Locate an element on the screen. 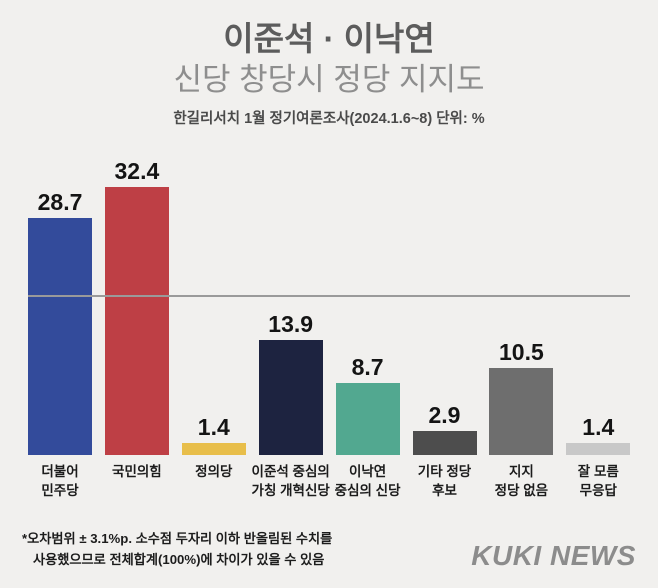  x-axis-label-line-2: 민주당 is located at coordinates (60, 490).